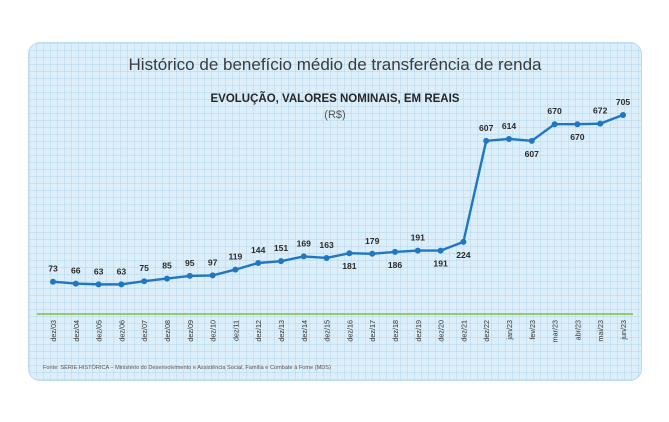  I want to click on x-tick-label: fev/23, so click(532, 330).